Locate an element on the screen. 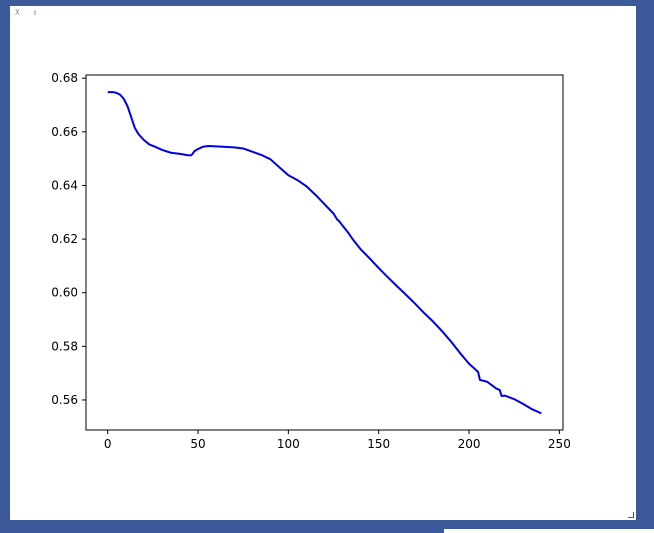 Image resolution: width=654 pixels, height=533 pixels. y-tick-label: 0.66 is located at coordinates (64, 132).